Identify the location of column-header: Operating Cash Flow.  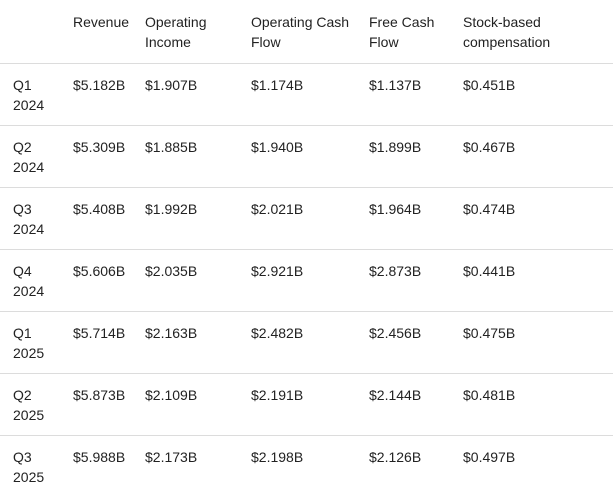
(310, 32).